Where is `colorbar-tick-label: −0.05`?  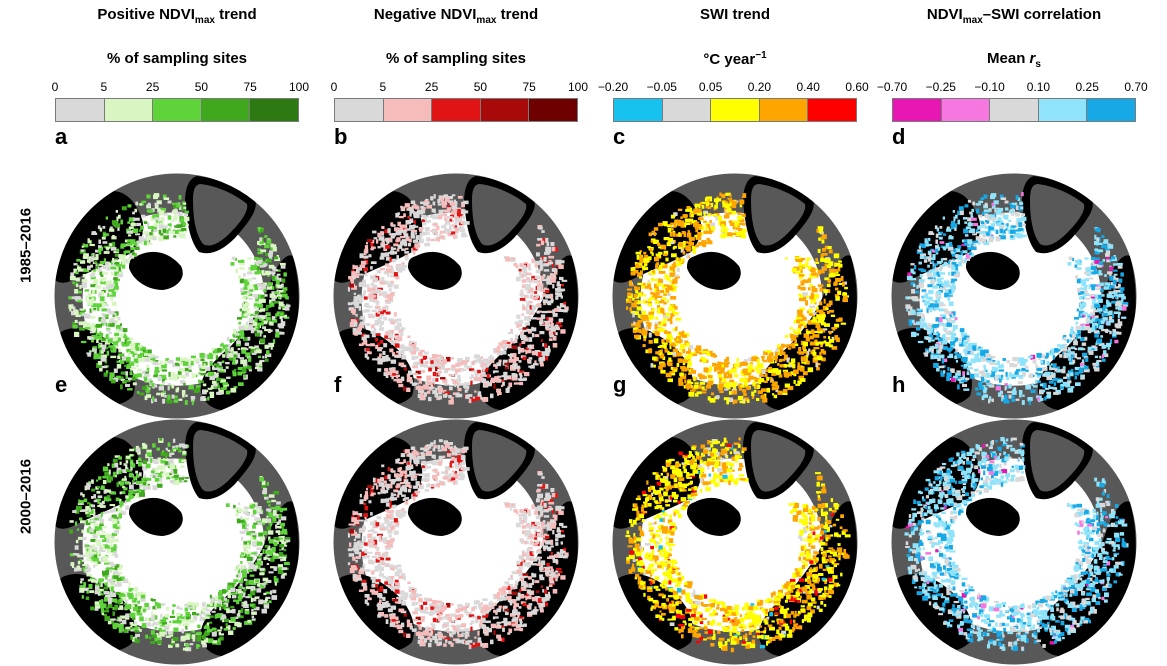
colorbar-tick-label: −0.05 is located at coordinates (662, 87).